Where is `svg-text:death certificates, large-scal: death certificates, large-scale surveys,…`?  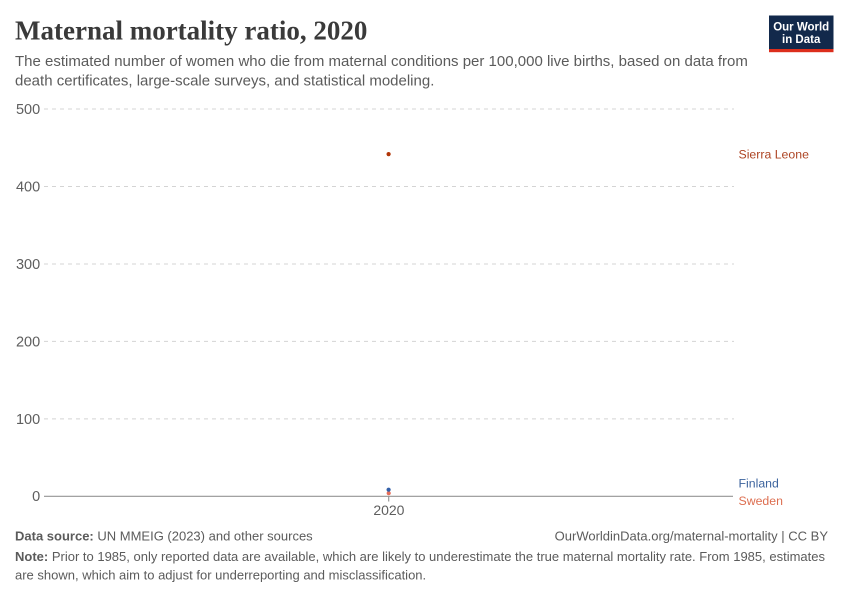 svg-text:death certificates, large-scal: death certificates, large-scale surveys,… is located at coordinates (224, 81).